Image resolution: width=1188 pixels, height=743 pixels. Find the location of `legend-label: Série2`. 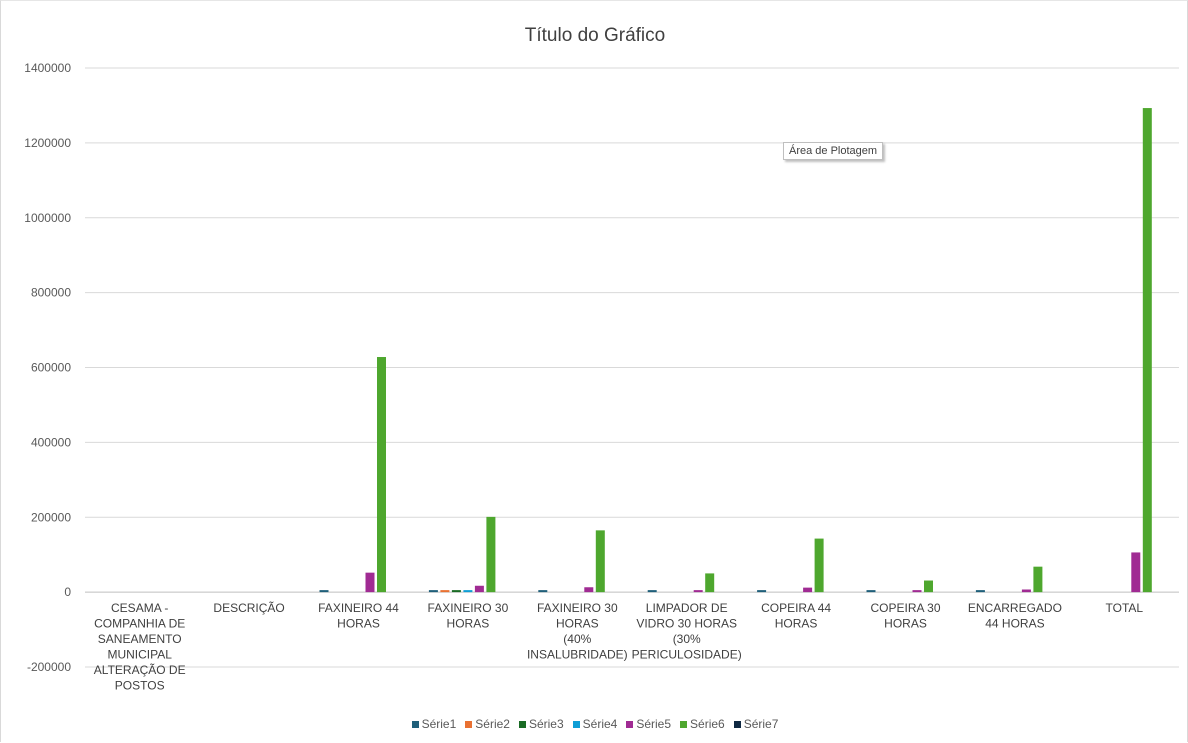

legend-label: Série2 is located at coordinates (492, 724).